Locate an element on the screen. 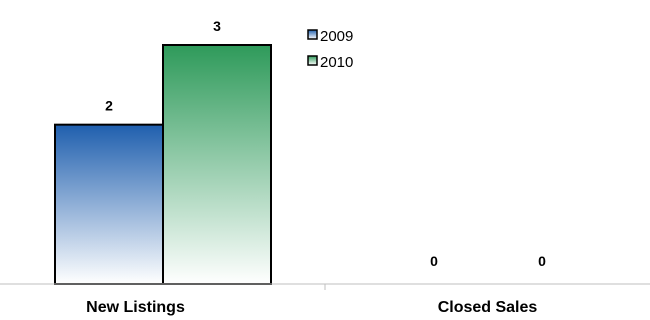 The width and height of the screenshot is (650, 320). bar-2009-new-listings is located at coordinates (109, 204).